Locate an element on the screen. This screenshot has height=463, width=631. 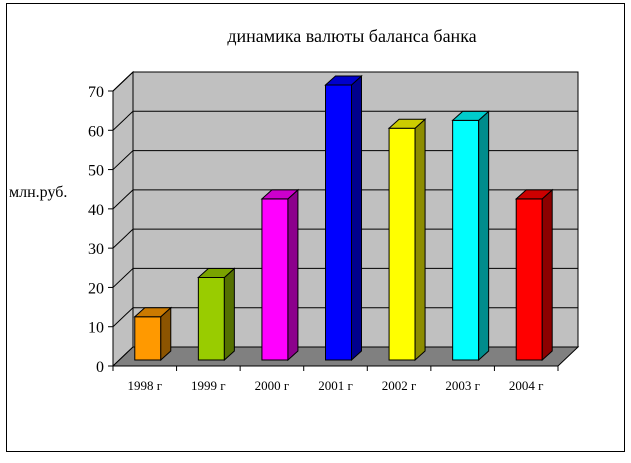
x-tick-label: 1998 г is located at coordinates (144, 385).